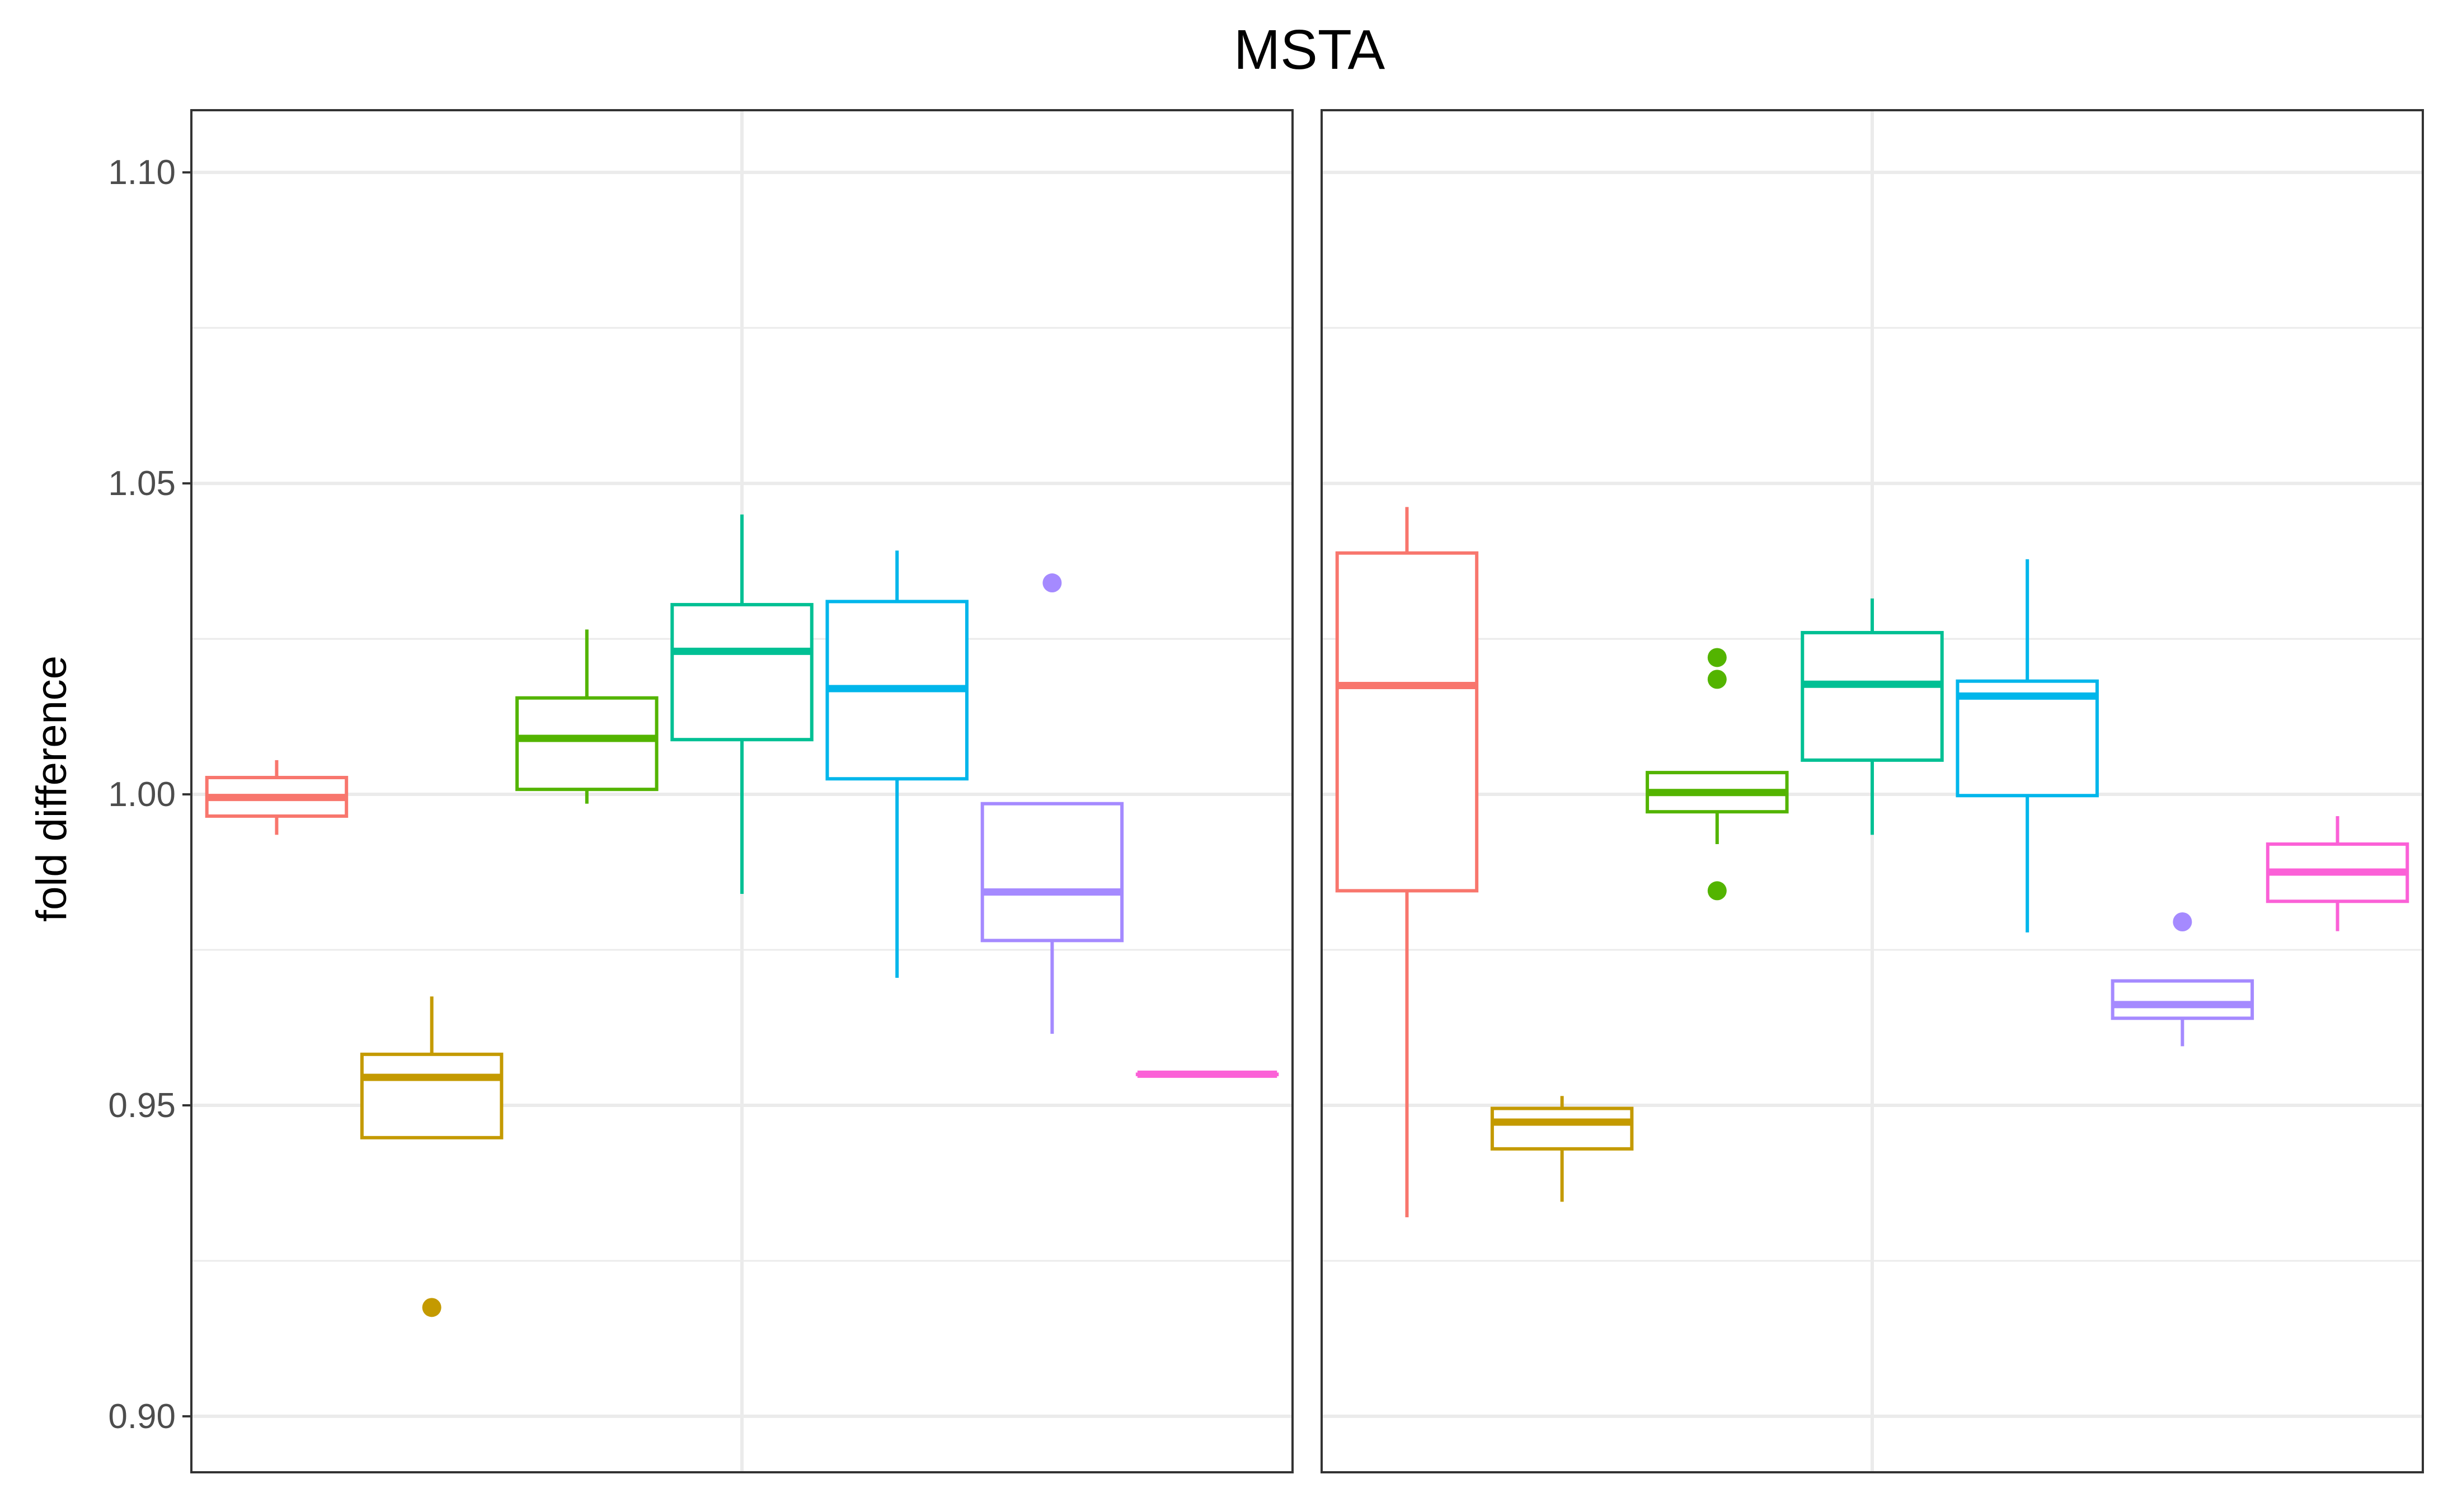  Describe the element at coordinates (142, 794) in the screenshot. I see `y-tick-label: 1.00` at that location.